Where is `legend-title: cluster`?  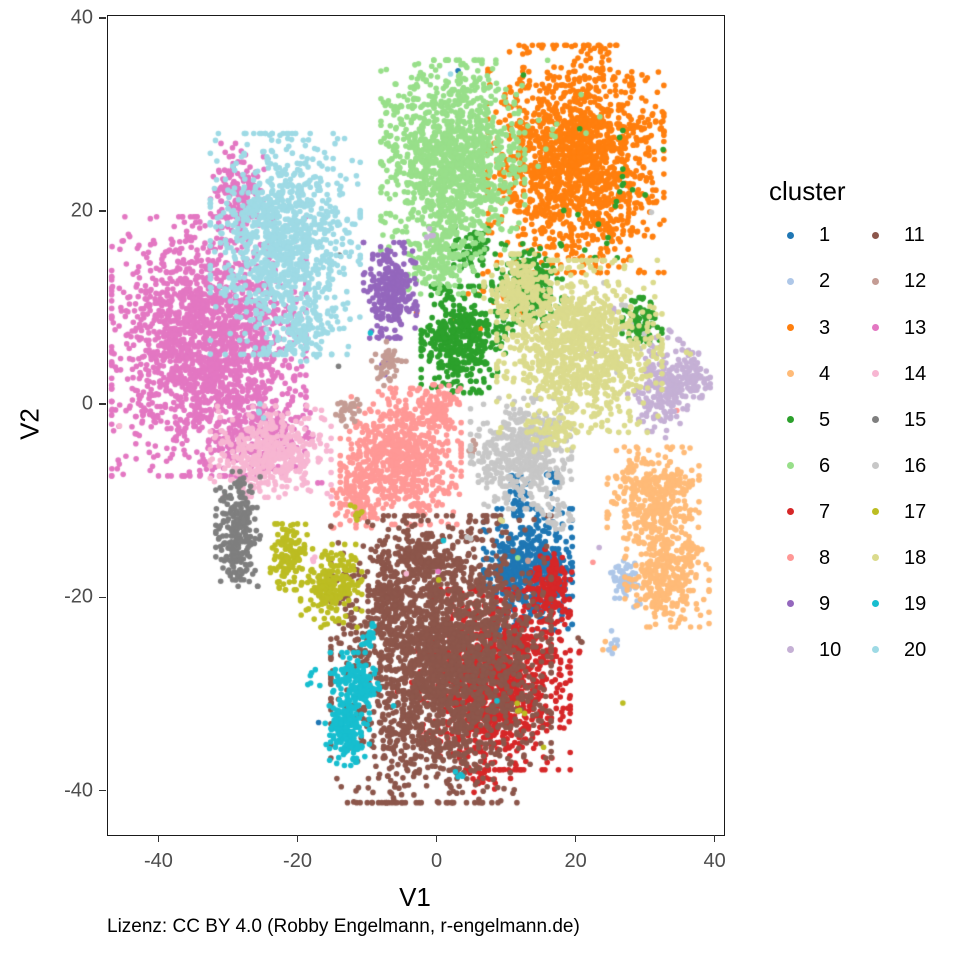
legend-title: cluster is located at coordinates (807, 191).